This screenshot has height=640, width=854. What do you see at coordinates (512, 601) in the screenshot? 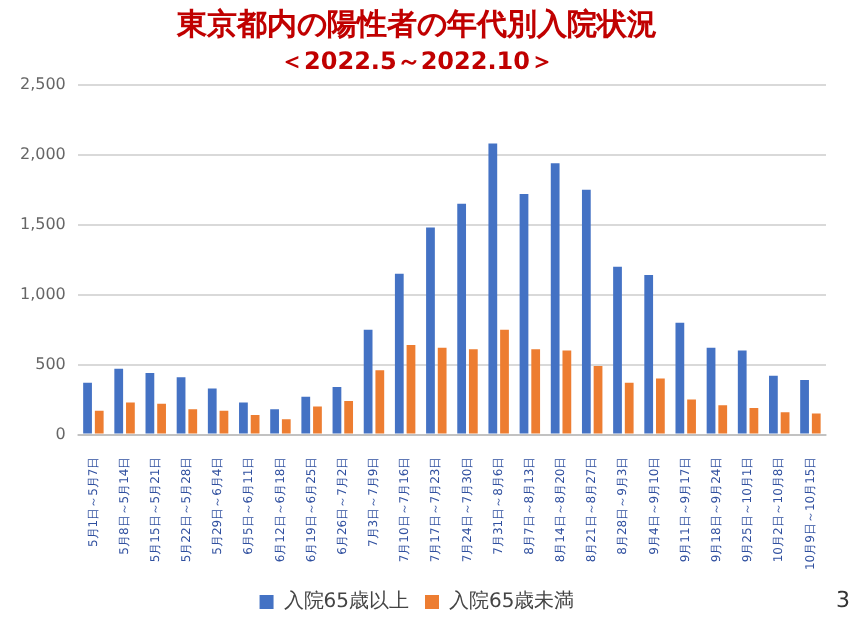
I see `legend-label: 入院65歳未満` at bounding box center [512, 601].